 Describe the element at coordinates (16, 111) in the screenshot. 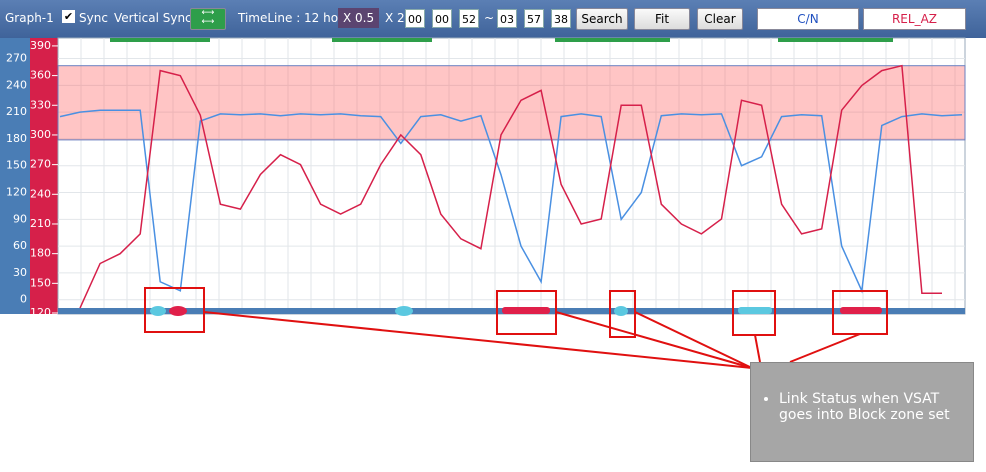

I see `y-tick-label: 210` at that location.